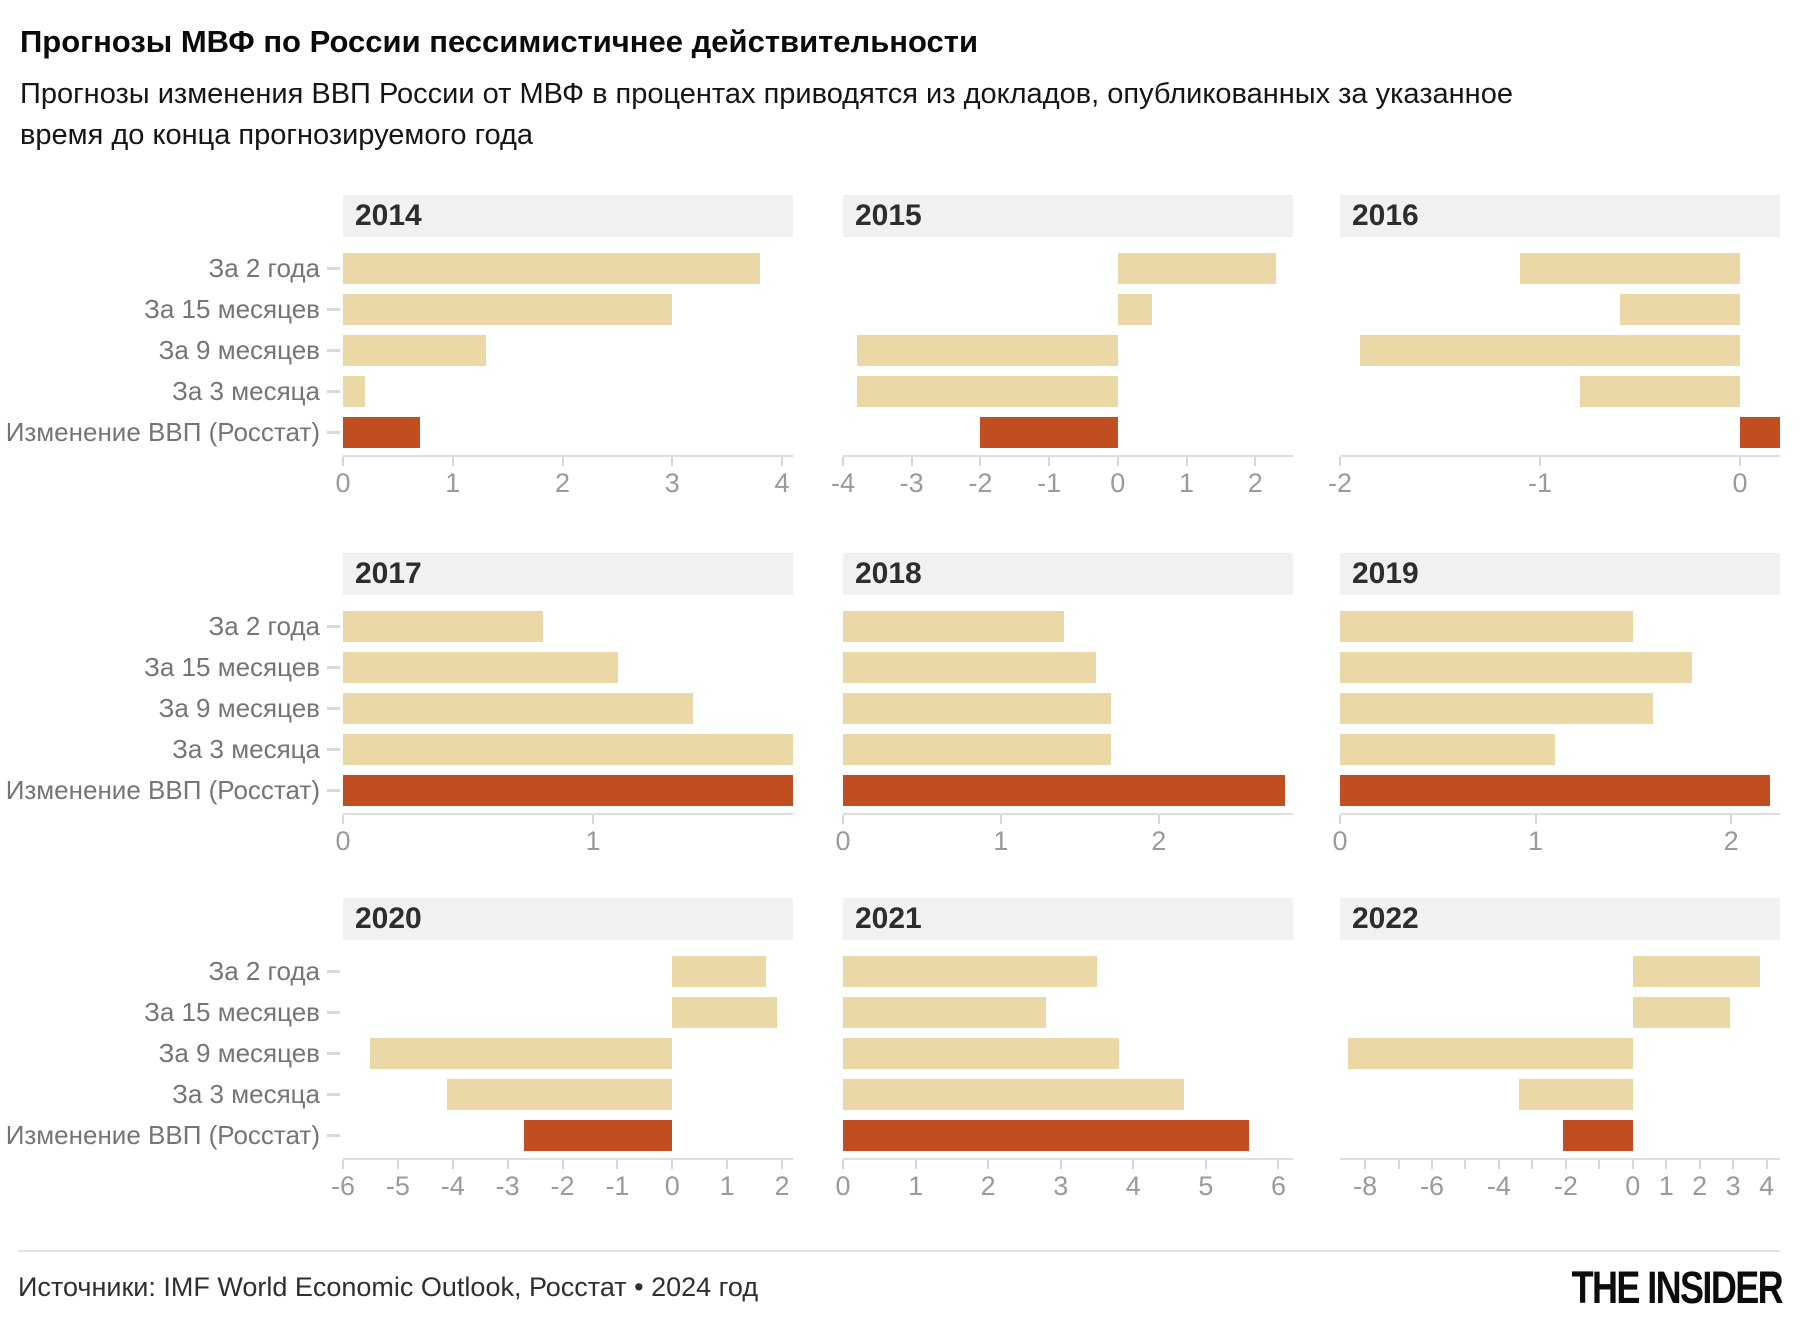  I want to click on panel-2020: 2020 -6 -5 -4 -3 -2 -1 0 1 2, so click(562, 1058).